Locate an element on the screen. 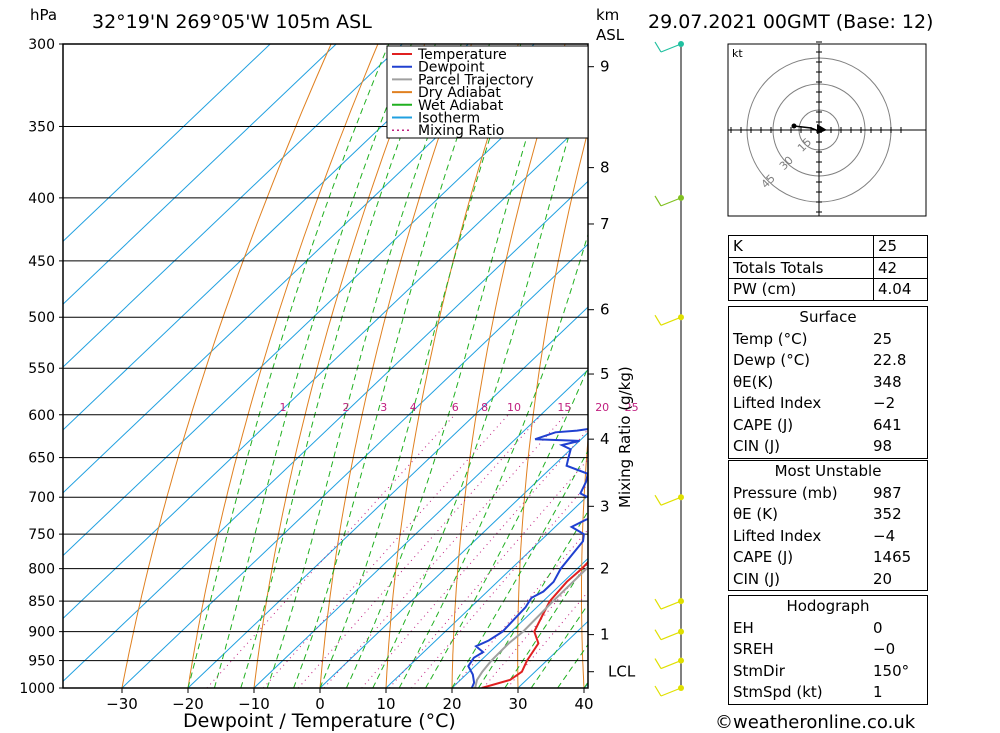 Image resolution: width=1000 pixels, height=733 pixels. pressure-label: 600 is located at coordinates (41, 416).